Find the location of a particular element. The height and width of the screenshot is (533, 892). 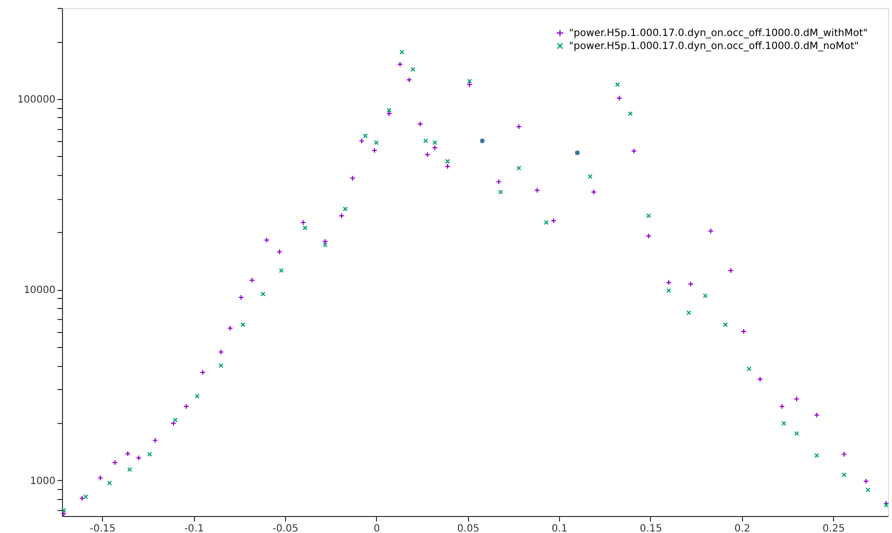

y-tick-label: 100000 is located at coordinates (36, 100).